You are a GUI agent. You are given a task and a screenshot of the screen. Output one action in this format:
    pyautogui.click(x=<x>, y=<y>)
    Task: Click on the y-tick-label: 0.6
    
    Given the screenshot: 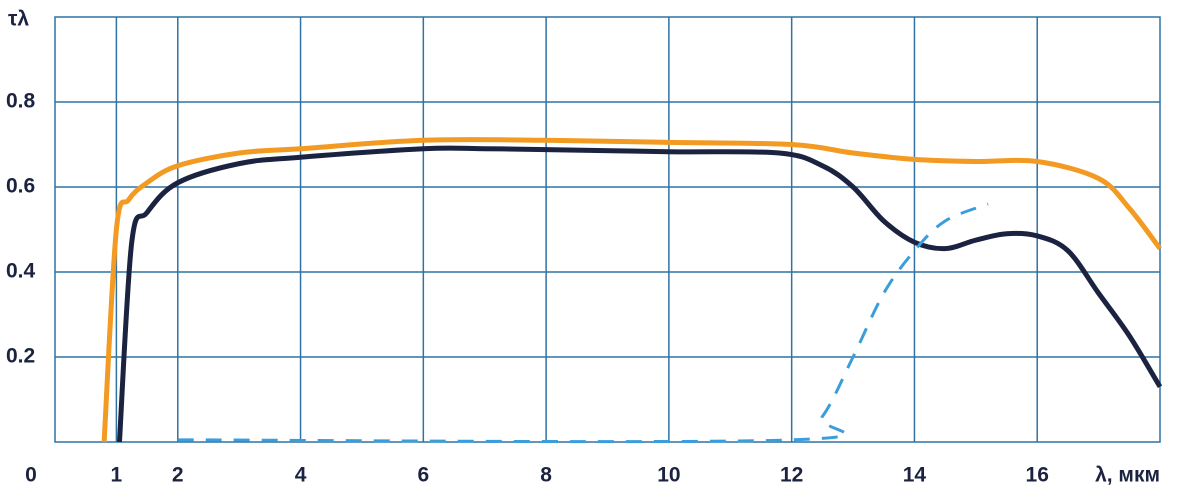 What is the action you would take?
    pyautogui.click(x=20, y=186)
    